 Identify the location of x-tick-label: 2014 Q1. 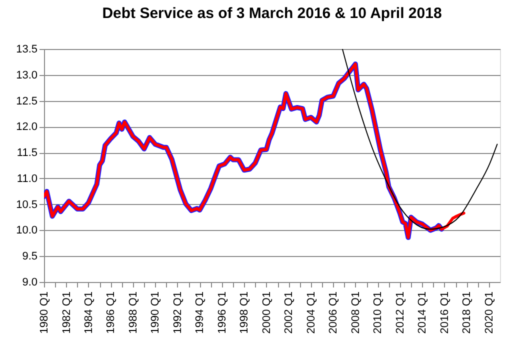
(422, 313).